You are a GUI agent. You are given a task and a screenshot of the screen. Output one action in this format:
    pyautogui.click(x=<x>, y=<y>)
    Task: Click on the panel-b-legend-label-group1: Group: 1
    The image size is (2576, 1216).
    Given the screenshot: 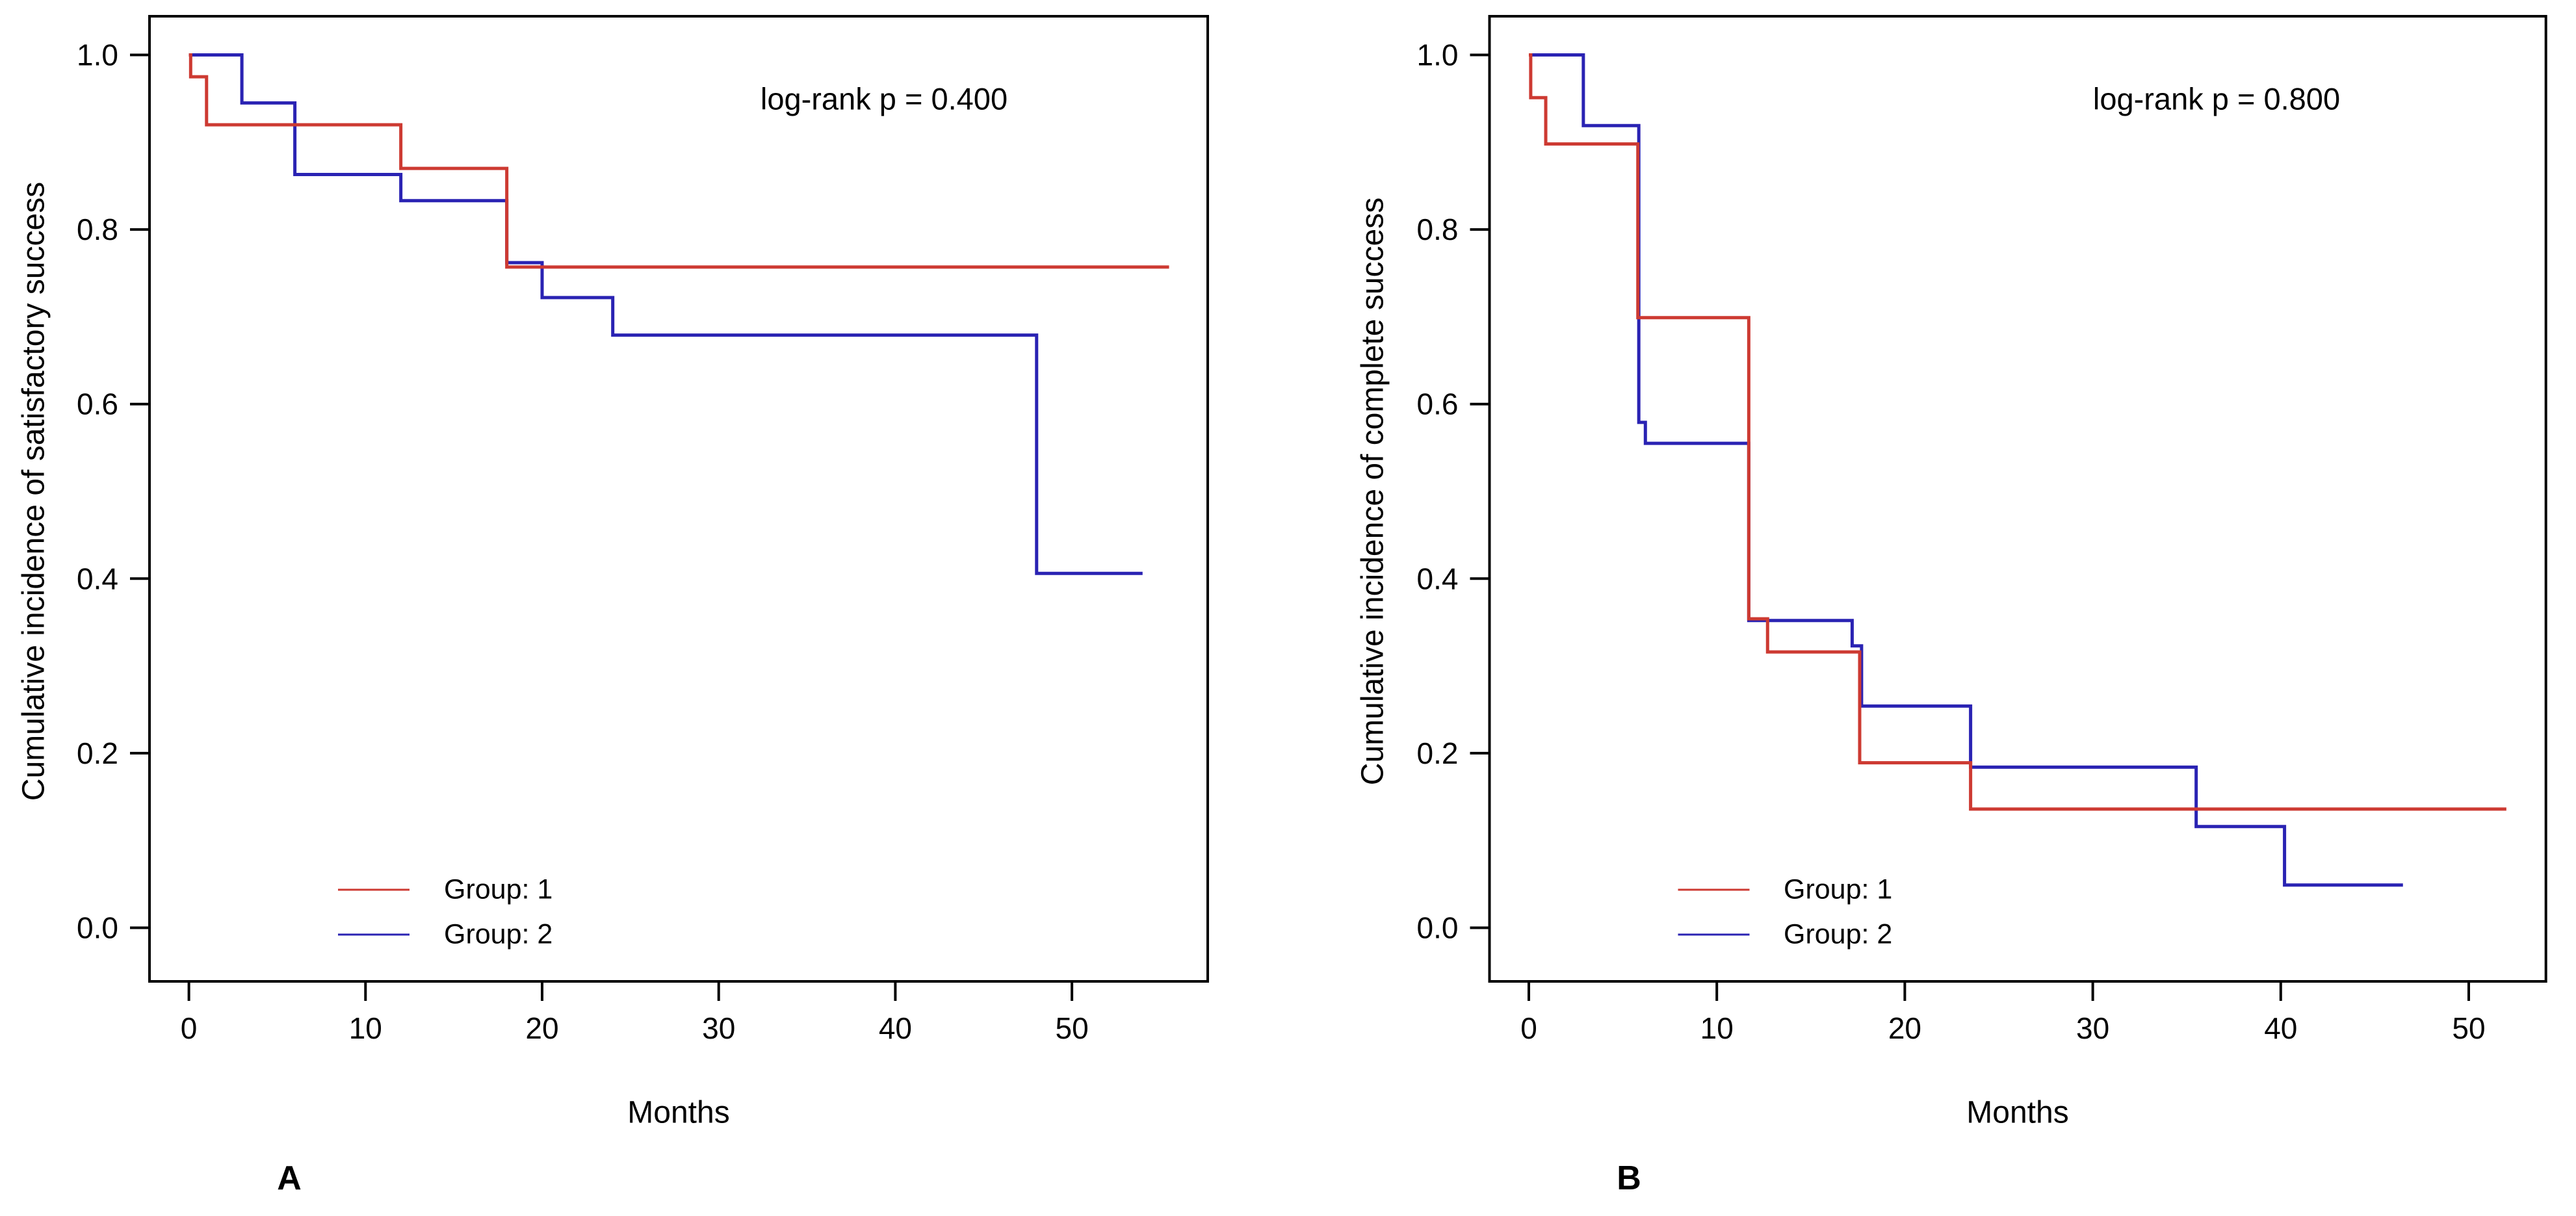 What is the action you would take?
    pyautogui.click(x=1838, y=889)
    